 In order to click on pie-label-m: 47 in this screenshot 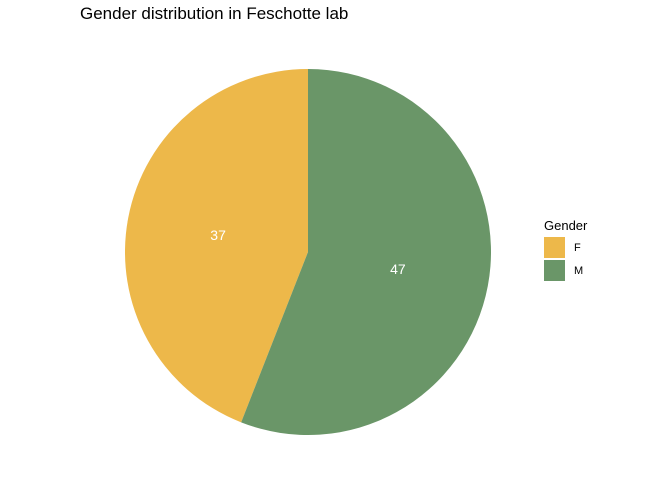, I will do `click(398, 269)`.